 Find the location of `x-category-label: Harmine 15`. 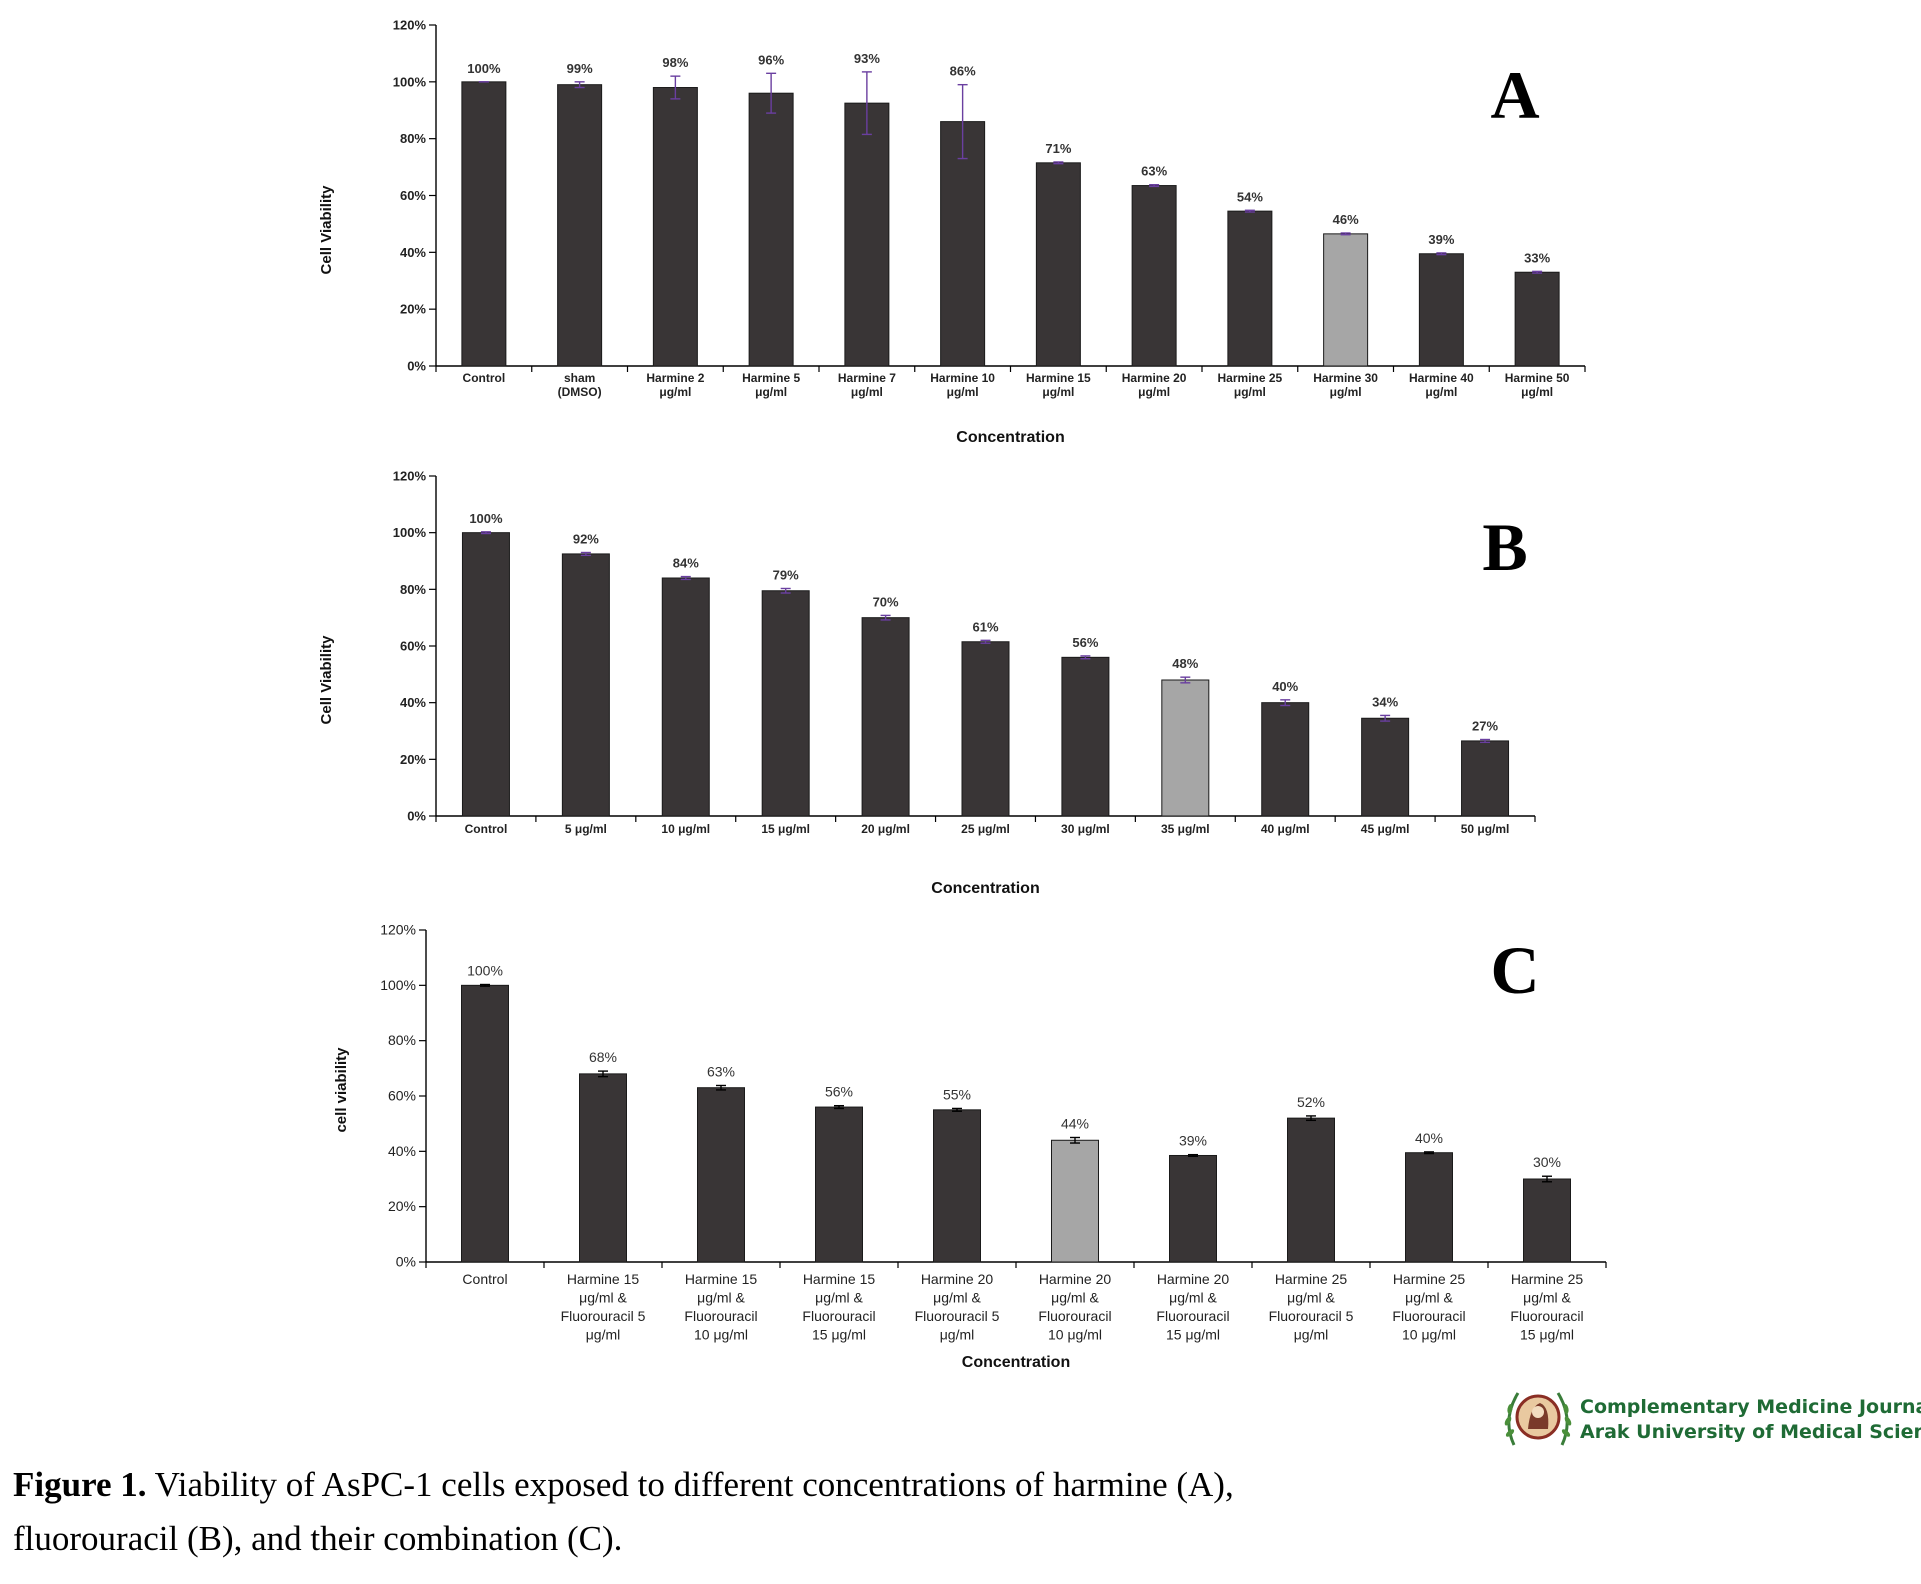

x-category-label: Harmine 15 is located at coordinates (721, 1279).